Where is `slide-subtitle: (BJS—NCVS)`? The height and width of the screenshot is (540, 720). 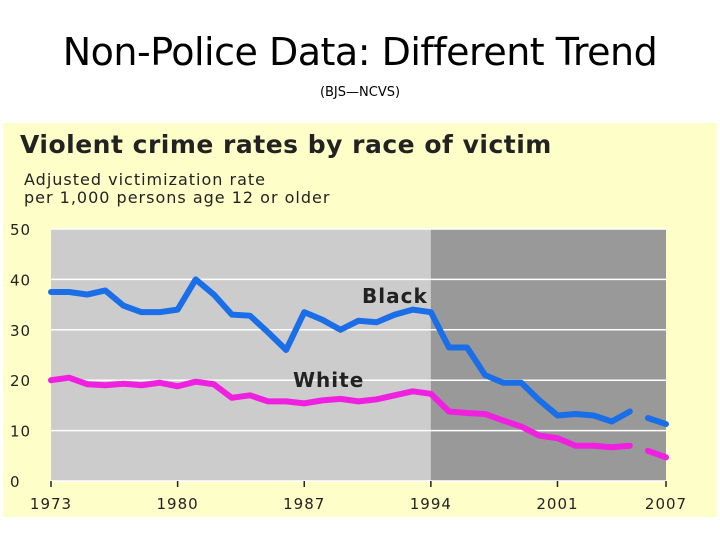
slide-subtitle: (BJS—NCVS) is located at coordinates (360, 92).